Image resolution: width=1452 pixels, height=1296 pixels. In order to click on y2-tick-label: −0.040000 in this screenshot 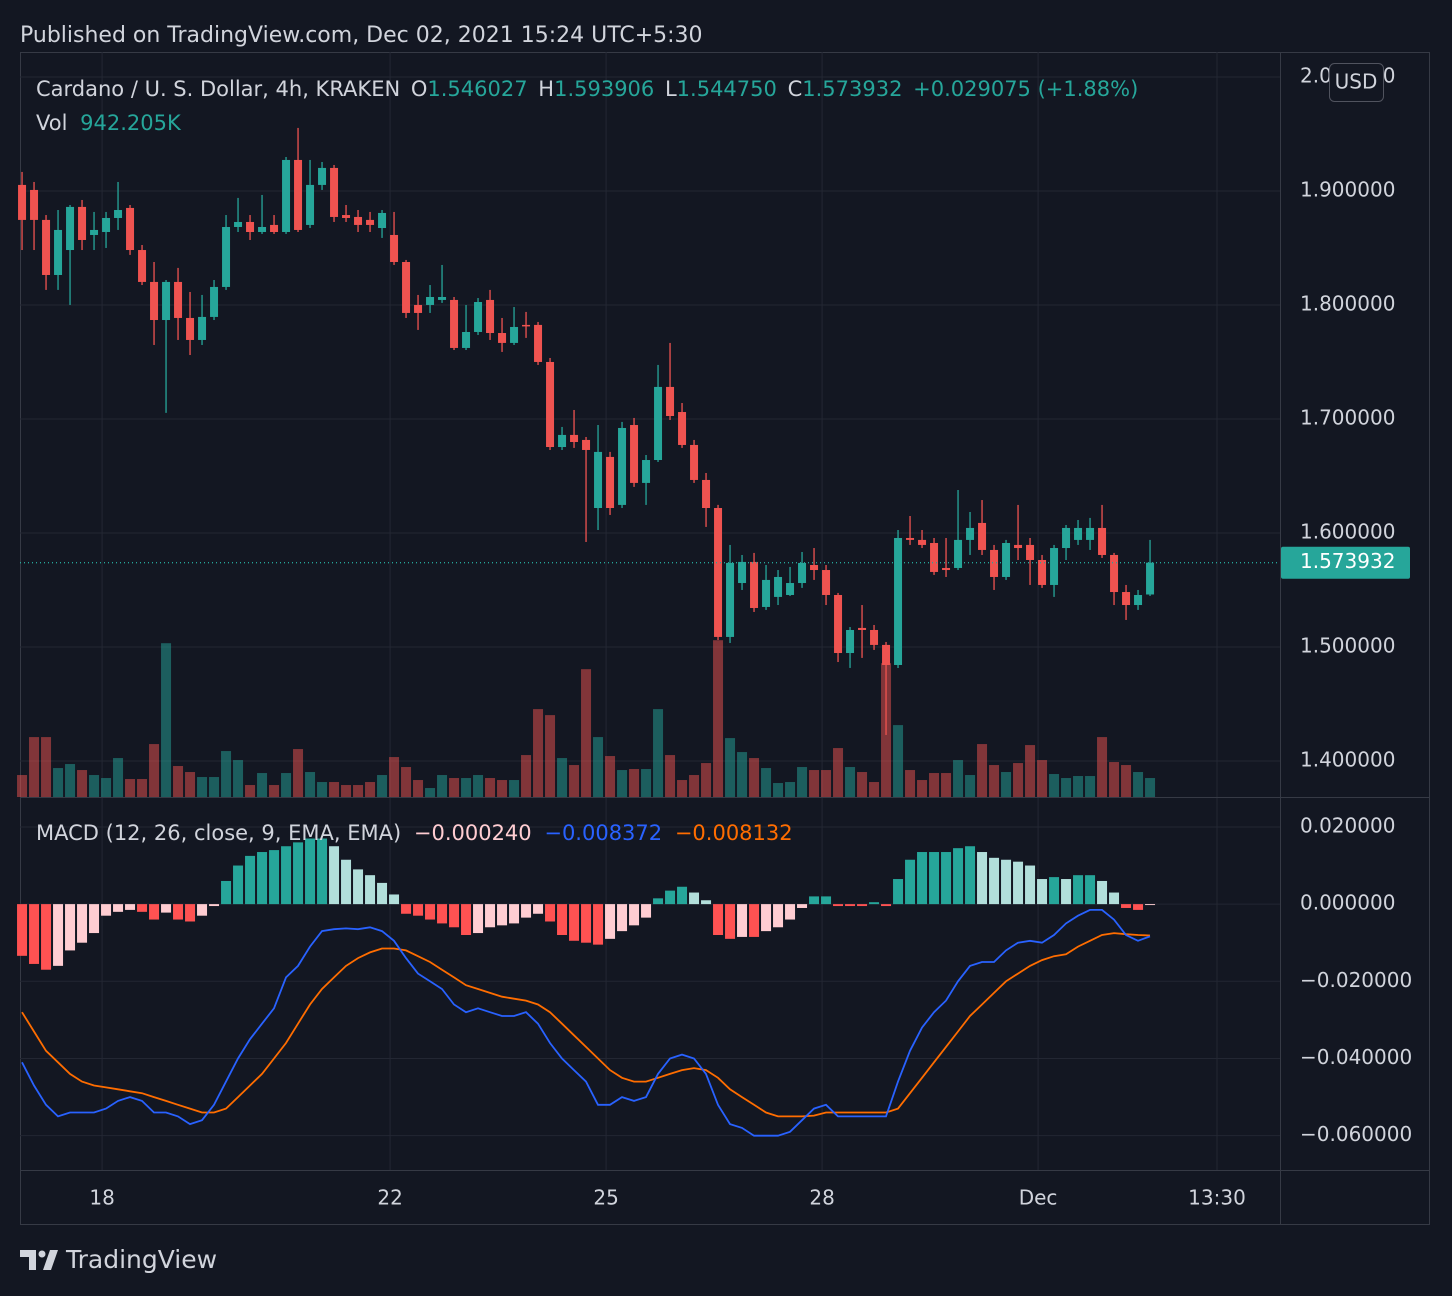, I will do `click(1356, 1057)`.